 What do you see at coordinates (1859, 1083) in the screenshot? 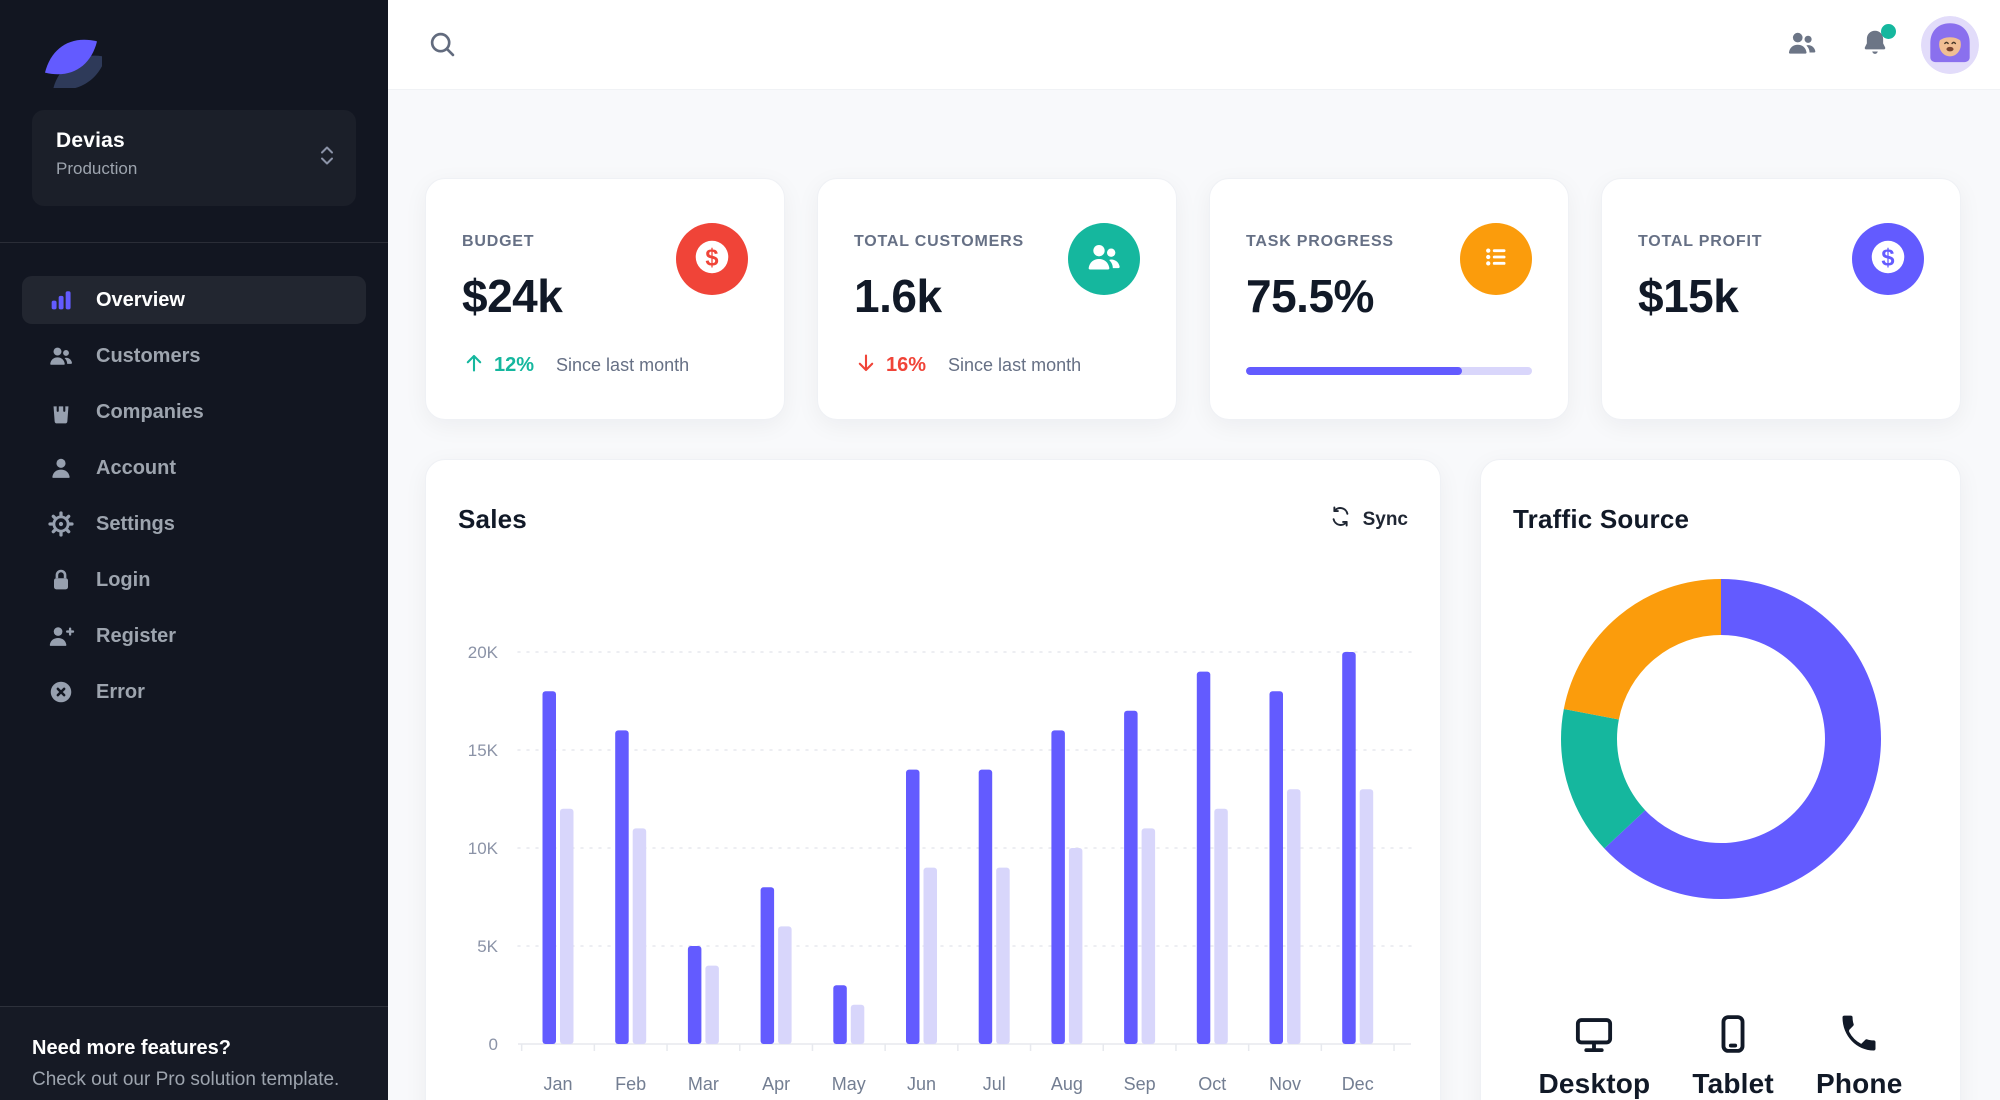
I see `legend-label: Phone` at bounding box center [1859, 1083].